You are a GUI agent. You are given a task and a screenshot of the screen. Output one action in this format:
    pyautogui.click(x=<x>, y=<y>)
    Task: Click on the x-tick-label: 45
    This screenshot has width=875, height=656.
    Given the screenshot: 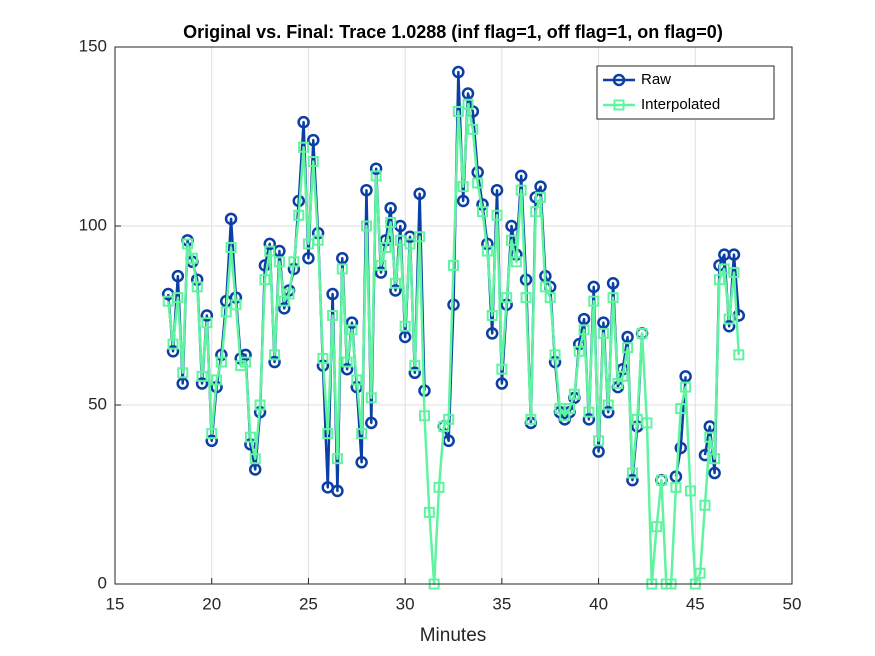 What is the action you would take?
    pyautogui.click(x=695, y=603)
    